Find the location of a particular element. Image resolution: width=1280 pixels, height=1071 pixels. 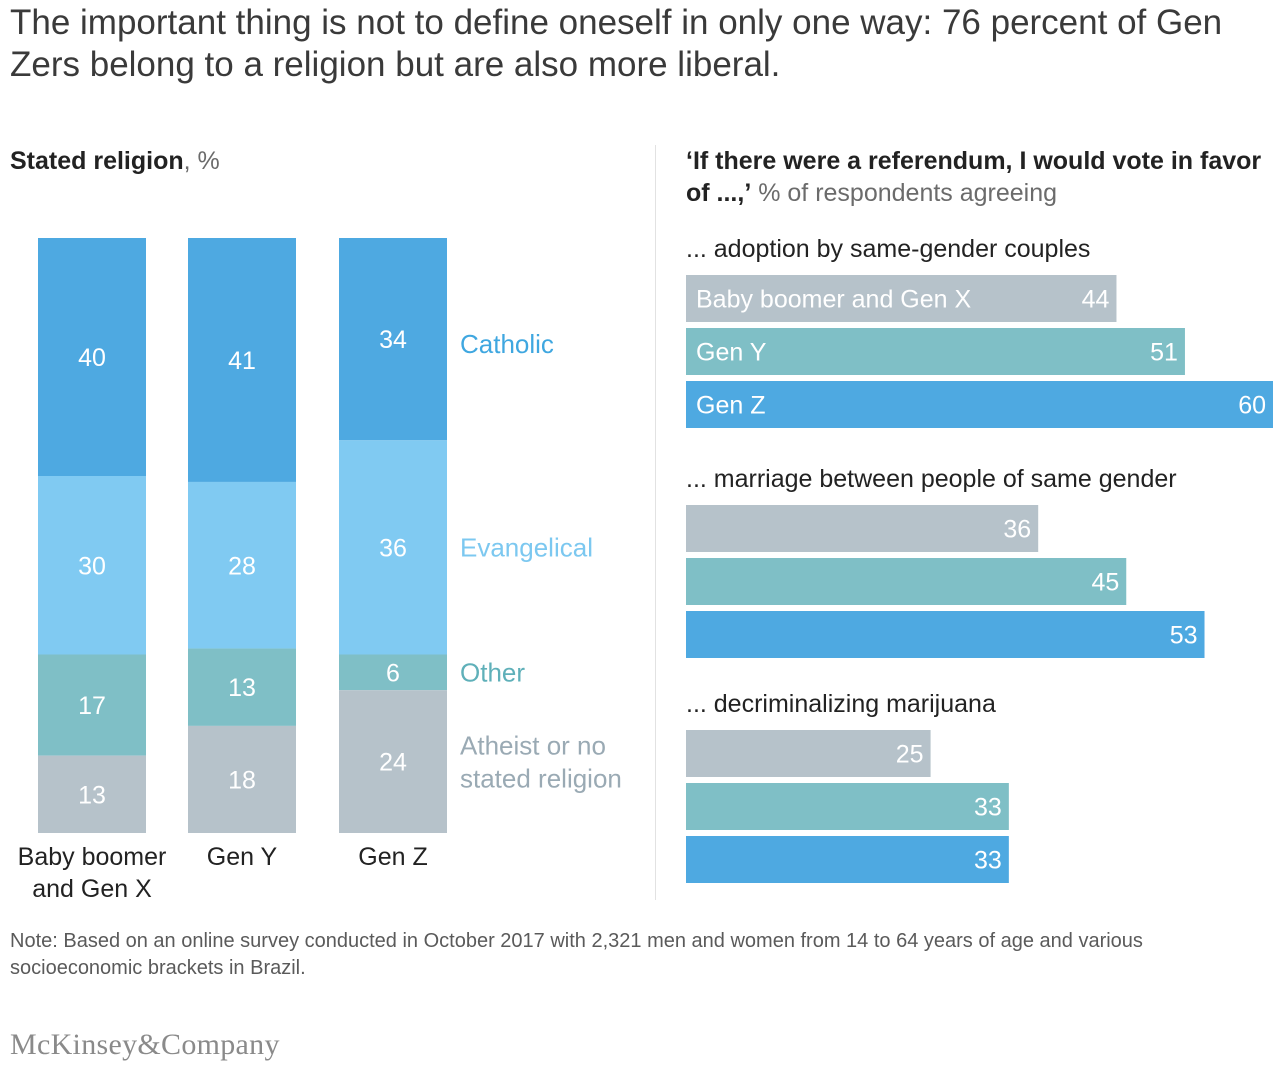

stack-value-catholic-3: 34 is located at coordinates (393, 340).